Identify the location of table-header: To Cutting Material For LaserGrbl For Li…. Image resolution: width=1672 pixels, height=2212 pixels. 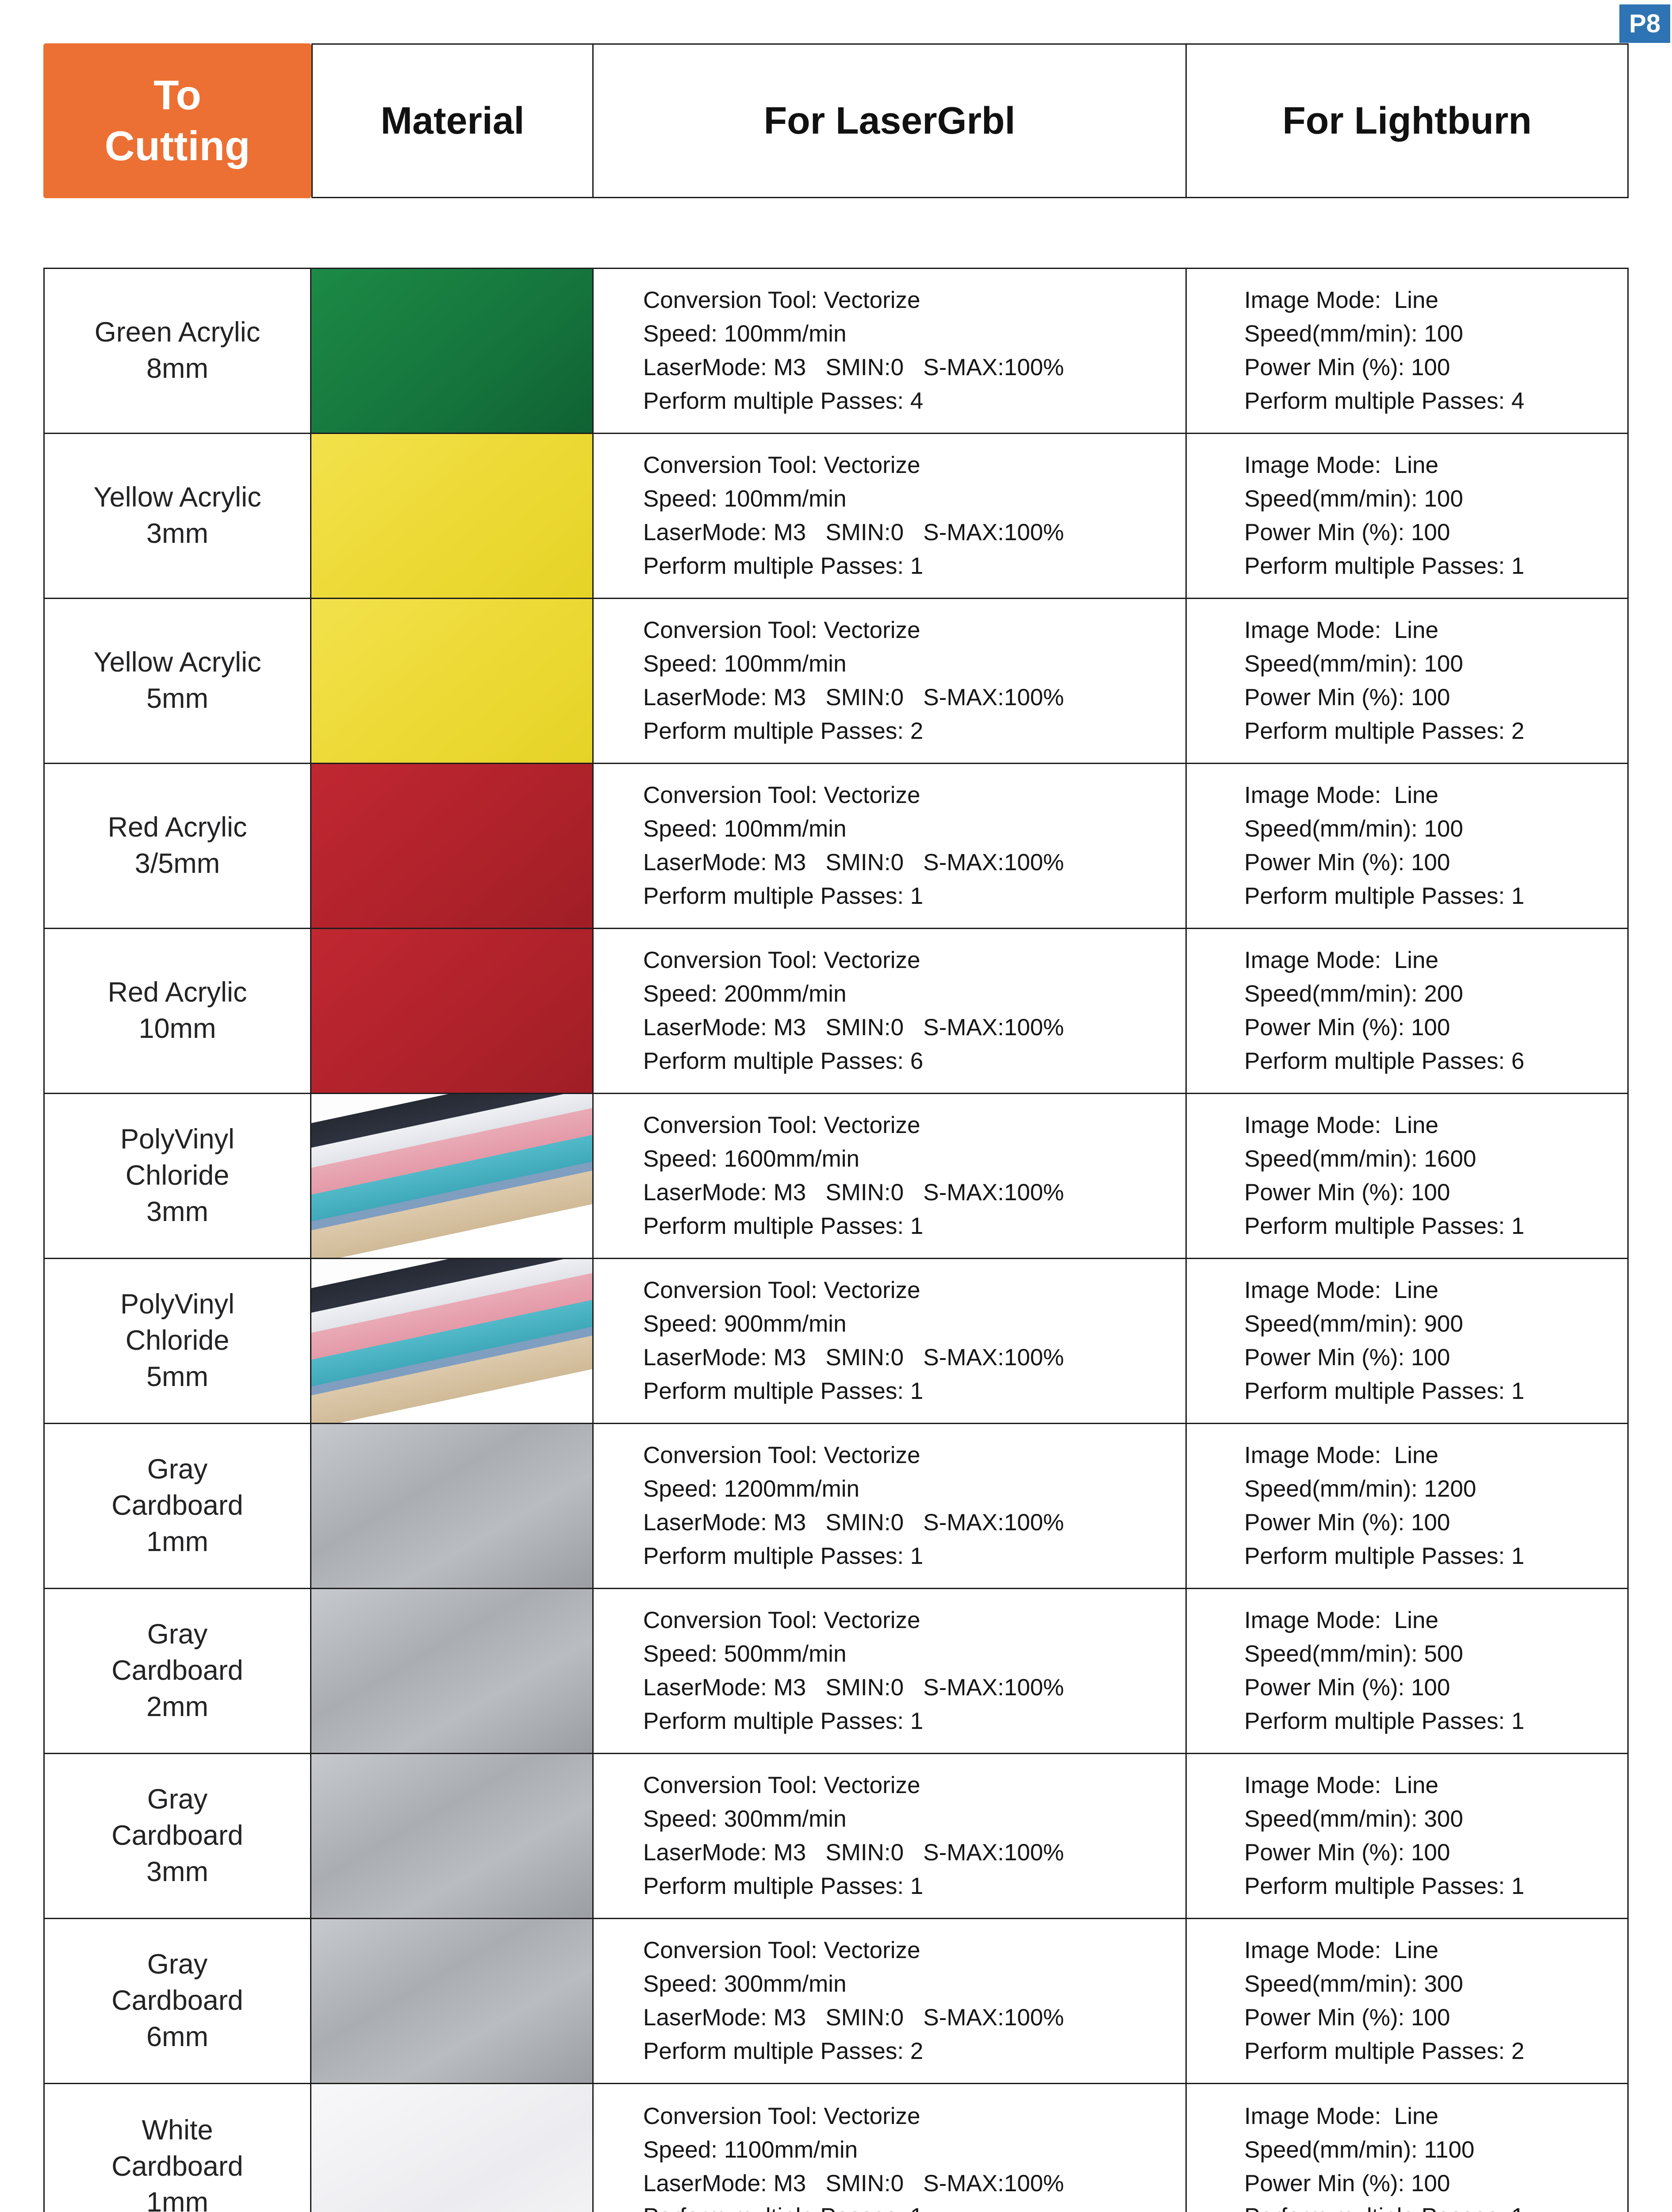
(836, 120).